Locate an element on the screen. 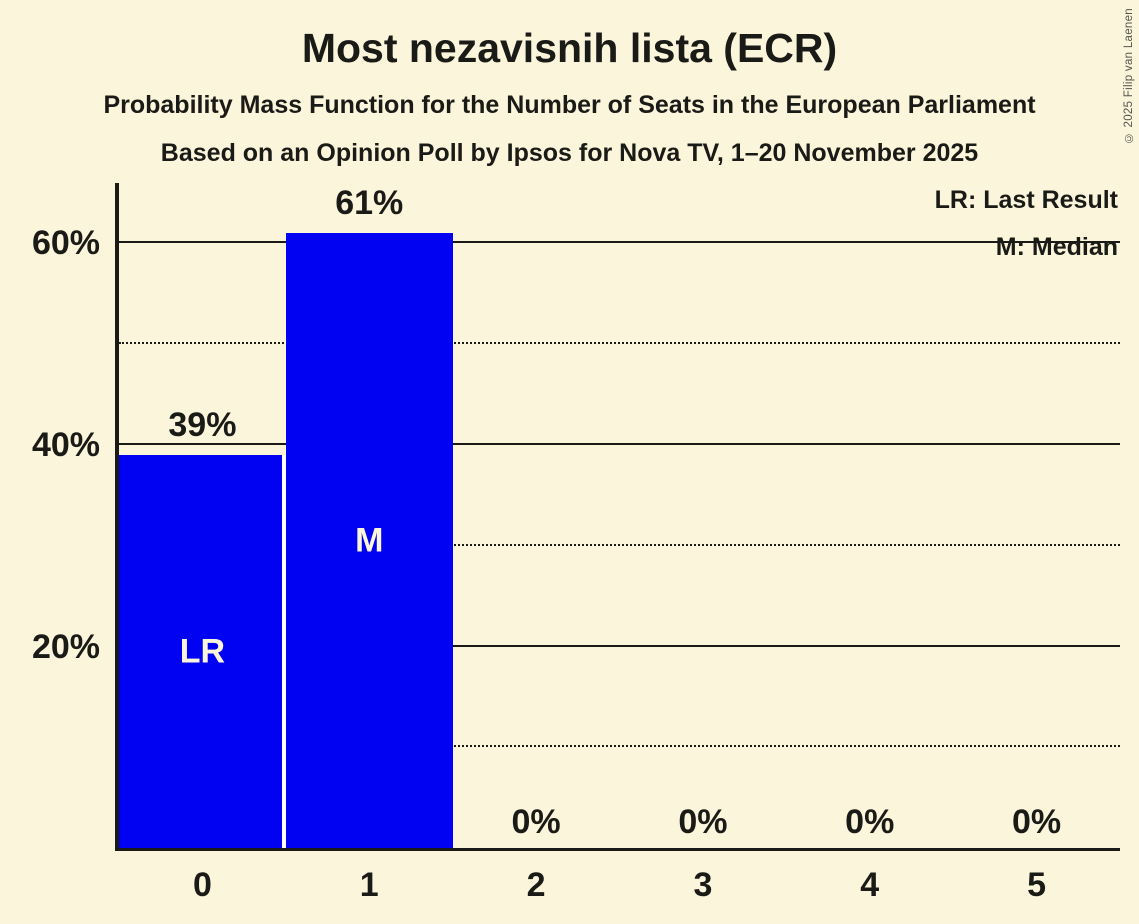  legend: LR: Last Result M: Median is located at coordinates (1026, 223).